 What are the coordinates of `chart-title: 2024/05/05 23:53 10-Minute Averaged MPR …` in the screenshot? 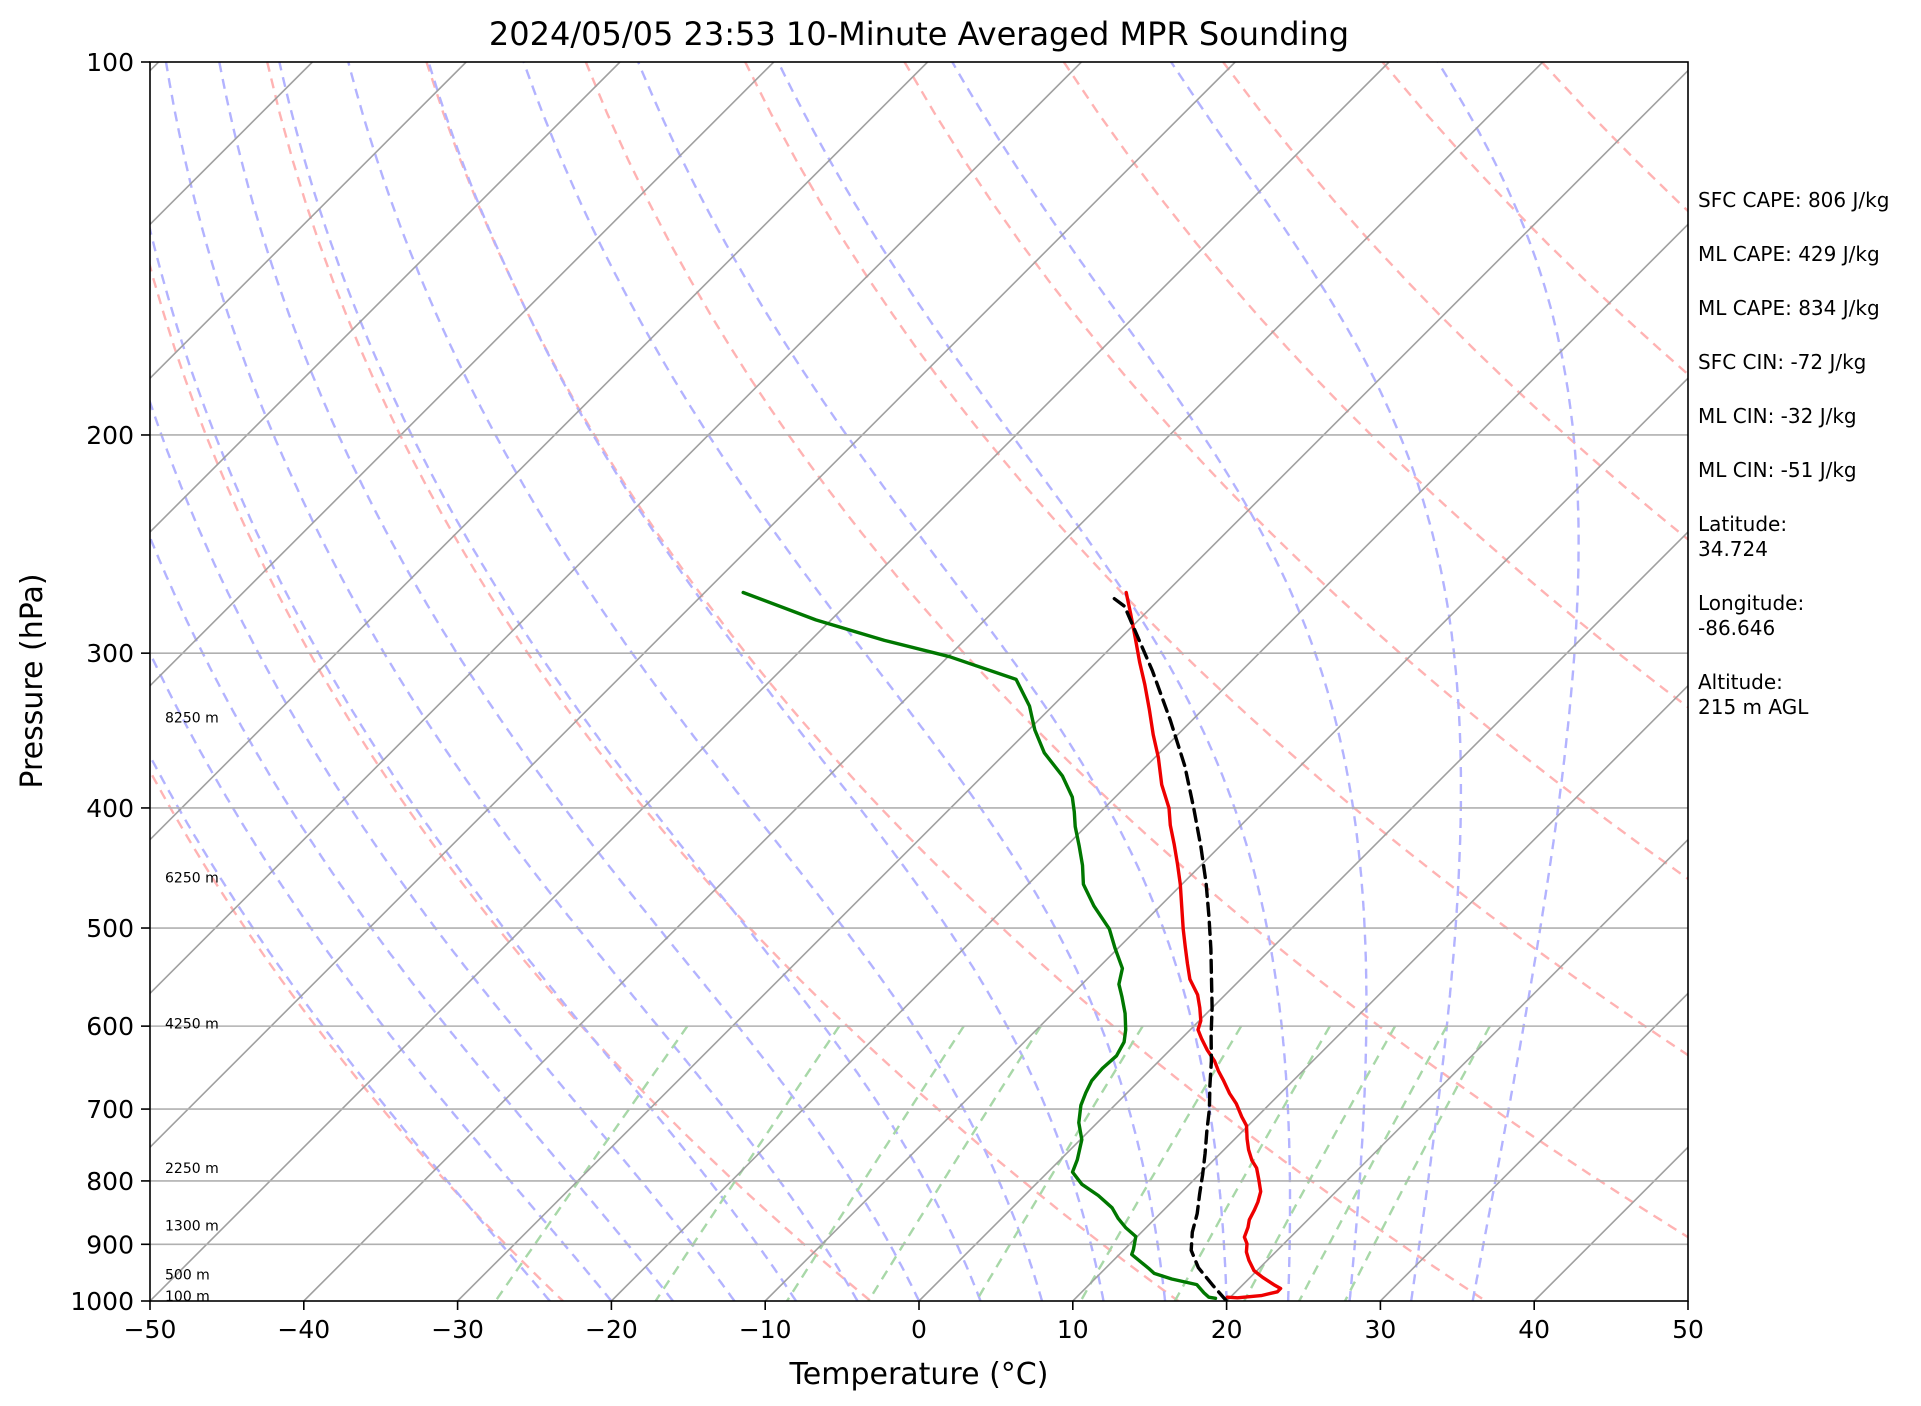 It's located at (919, 34).